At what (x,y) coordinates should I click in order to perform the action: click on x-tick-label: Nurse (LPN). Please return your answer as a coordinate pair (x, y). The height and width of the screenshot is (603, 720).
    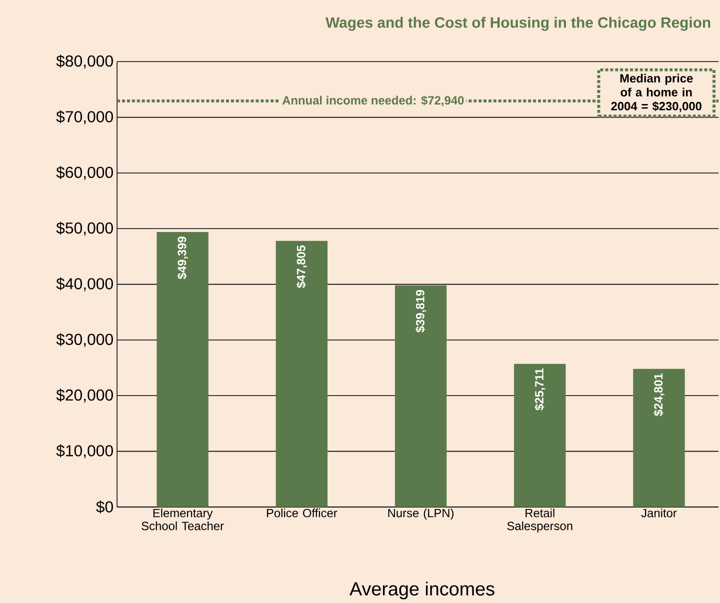
    Looking at the image, I should click on (421, 514).